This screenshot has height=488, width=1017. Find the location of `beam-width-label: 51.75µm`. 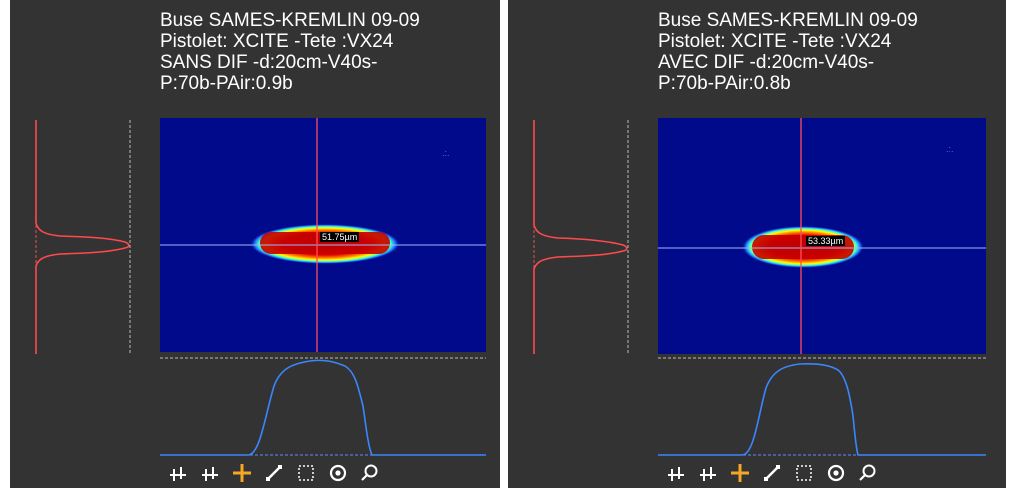

beam-width-label: 51.75µm is located at coordinates (340, 237).